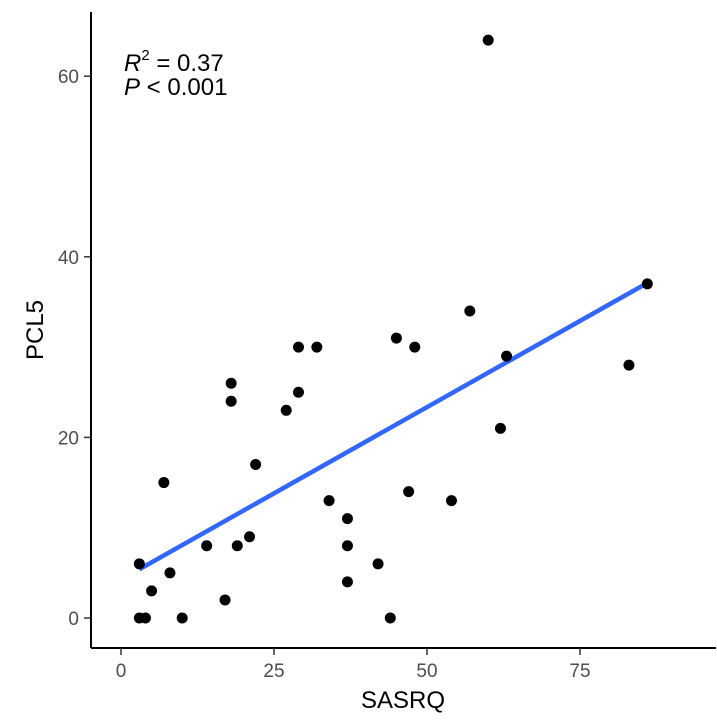  What do you see at coordinates (68, 77) in the screenshot?
I see `y-tick-label: 60` at bounding box center [68, 77].